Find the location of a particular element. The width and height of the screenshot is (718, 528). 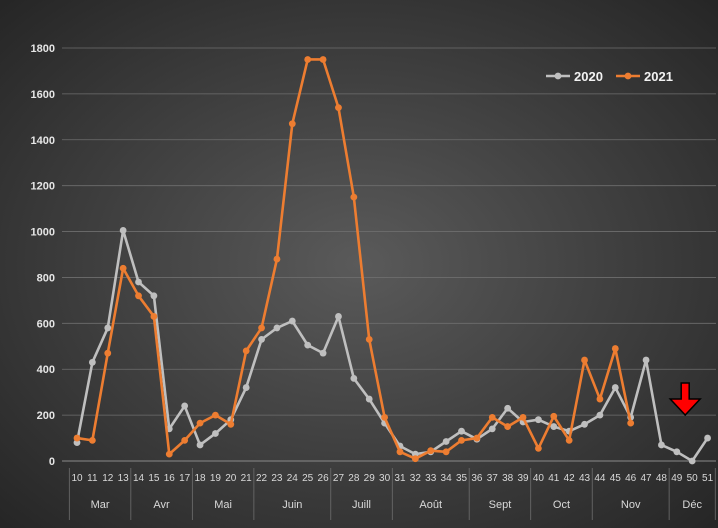

x-tick-label: 29 is located at coordinates (370, 478).